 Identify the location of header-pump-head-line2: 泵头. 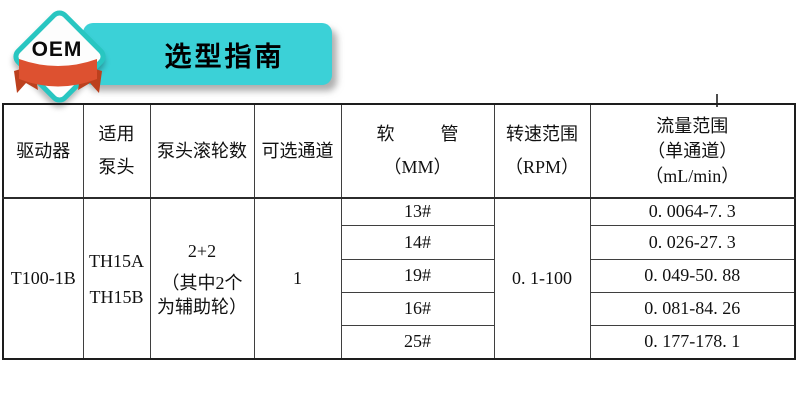
(116, 167).